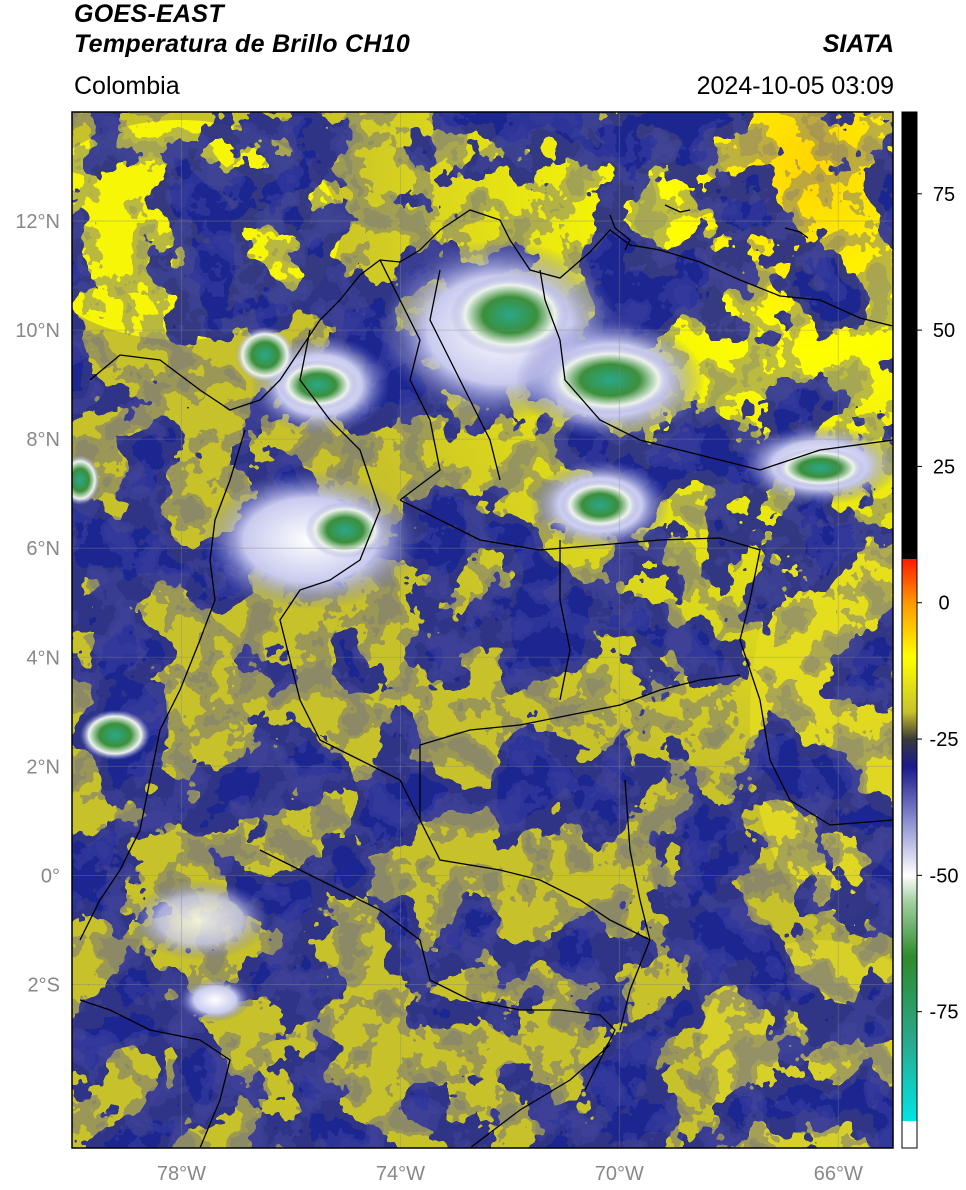 This screenshot has height=1190, width=966. Describe the element at coordinates (43, 440) in the screenshot. I see `latitude-tick-label: 8°N` at that location.